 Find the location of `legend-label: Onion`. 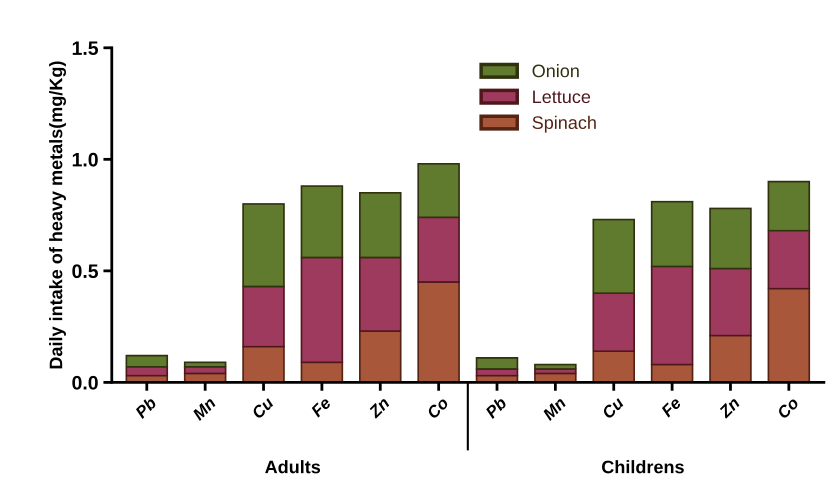

legend-label: Onion is located at coordinates (555, 71).